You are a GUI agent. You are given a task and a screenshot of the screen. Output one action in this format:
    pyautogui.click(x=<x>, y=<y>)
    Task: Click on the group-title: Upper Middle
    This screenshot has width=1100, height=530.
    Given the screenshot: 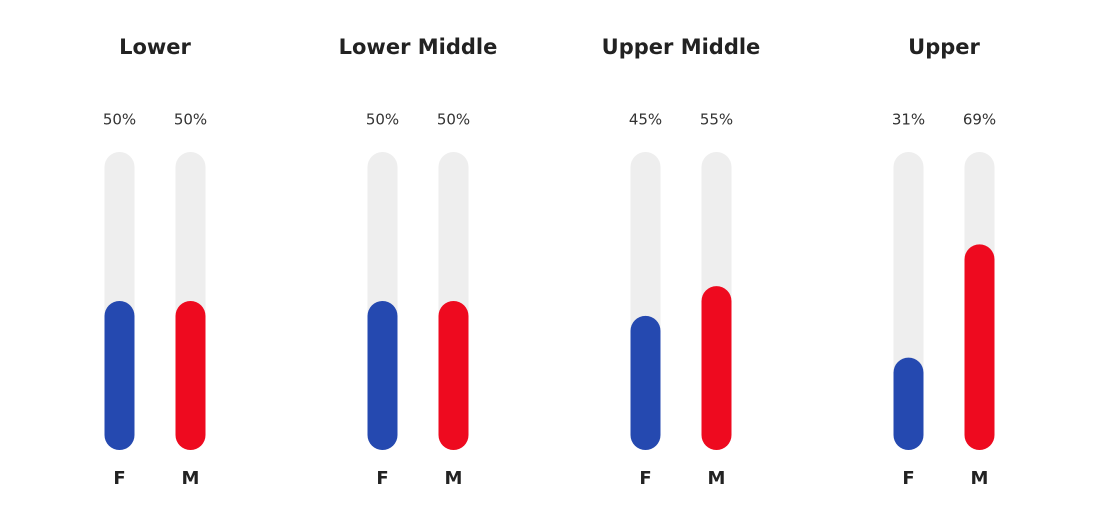 What is the action you would take?
    pyautogui.click(x=681, y=47)
    